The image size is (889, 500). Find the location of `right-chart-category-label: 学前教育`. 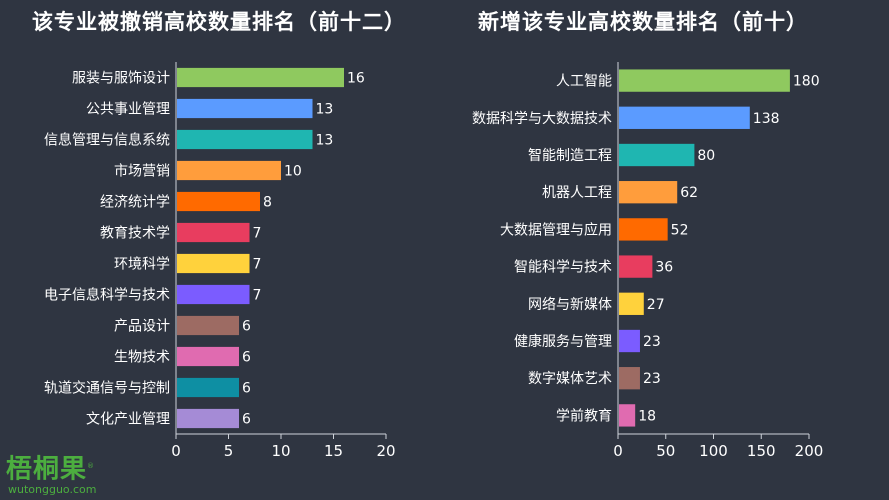

right-chart-category-label: 学前教育 is located at coordinates (584, 415).